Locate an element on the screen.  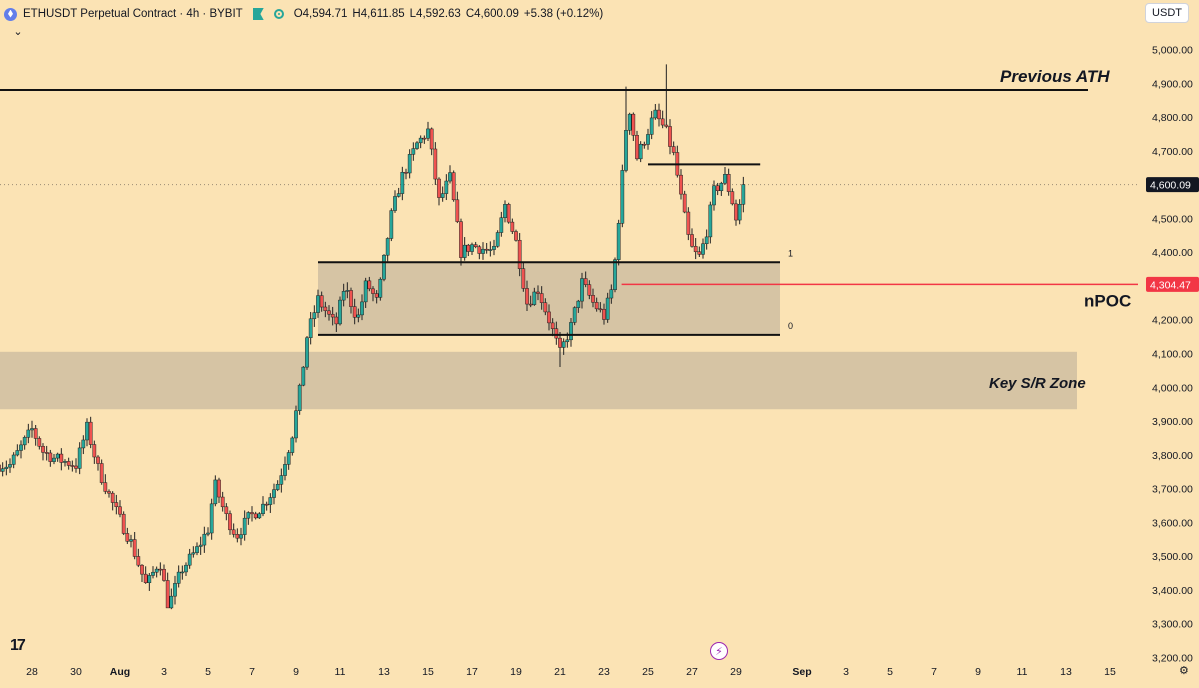
change-value: +5.38 (+0.12%) is located at coordinates (563, 14).